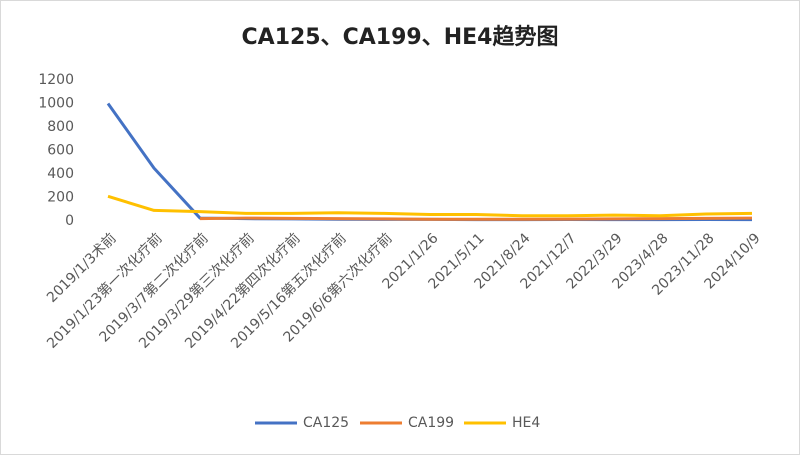 This screenshot has height=455, width=800. What do you see at coordinates (326, 423) in the screenshot?
I see `legend-label: CA125` at bounding box center [326, 423].